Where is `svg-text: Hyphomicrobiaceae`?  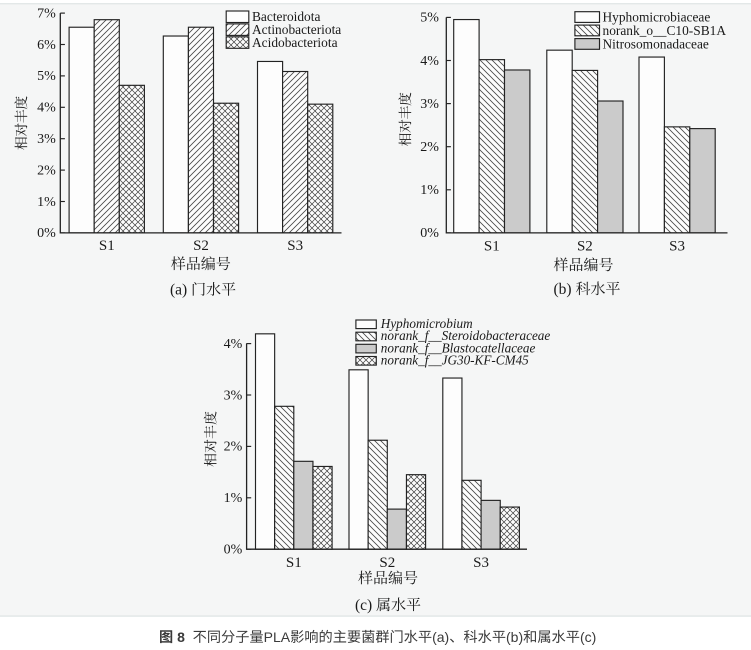 svg-text: Hyphomicrobiaceae is located at coordinates (657, 17).